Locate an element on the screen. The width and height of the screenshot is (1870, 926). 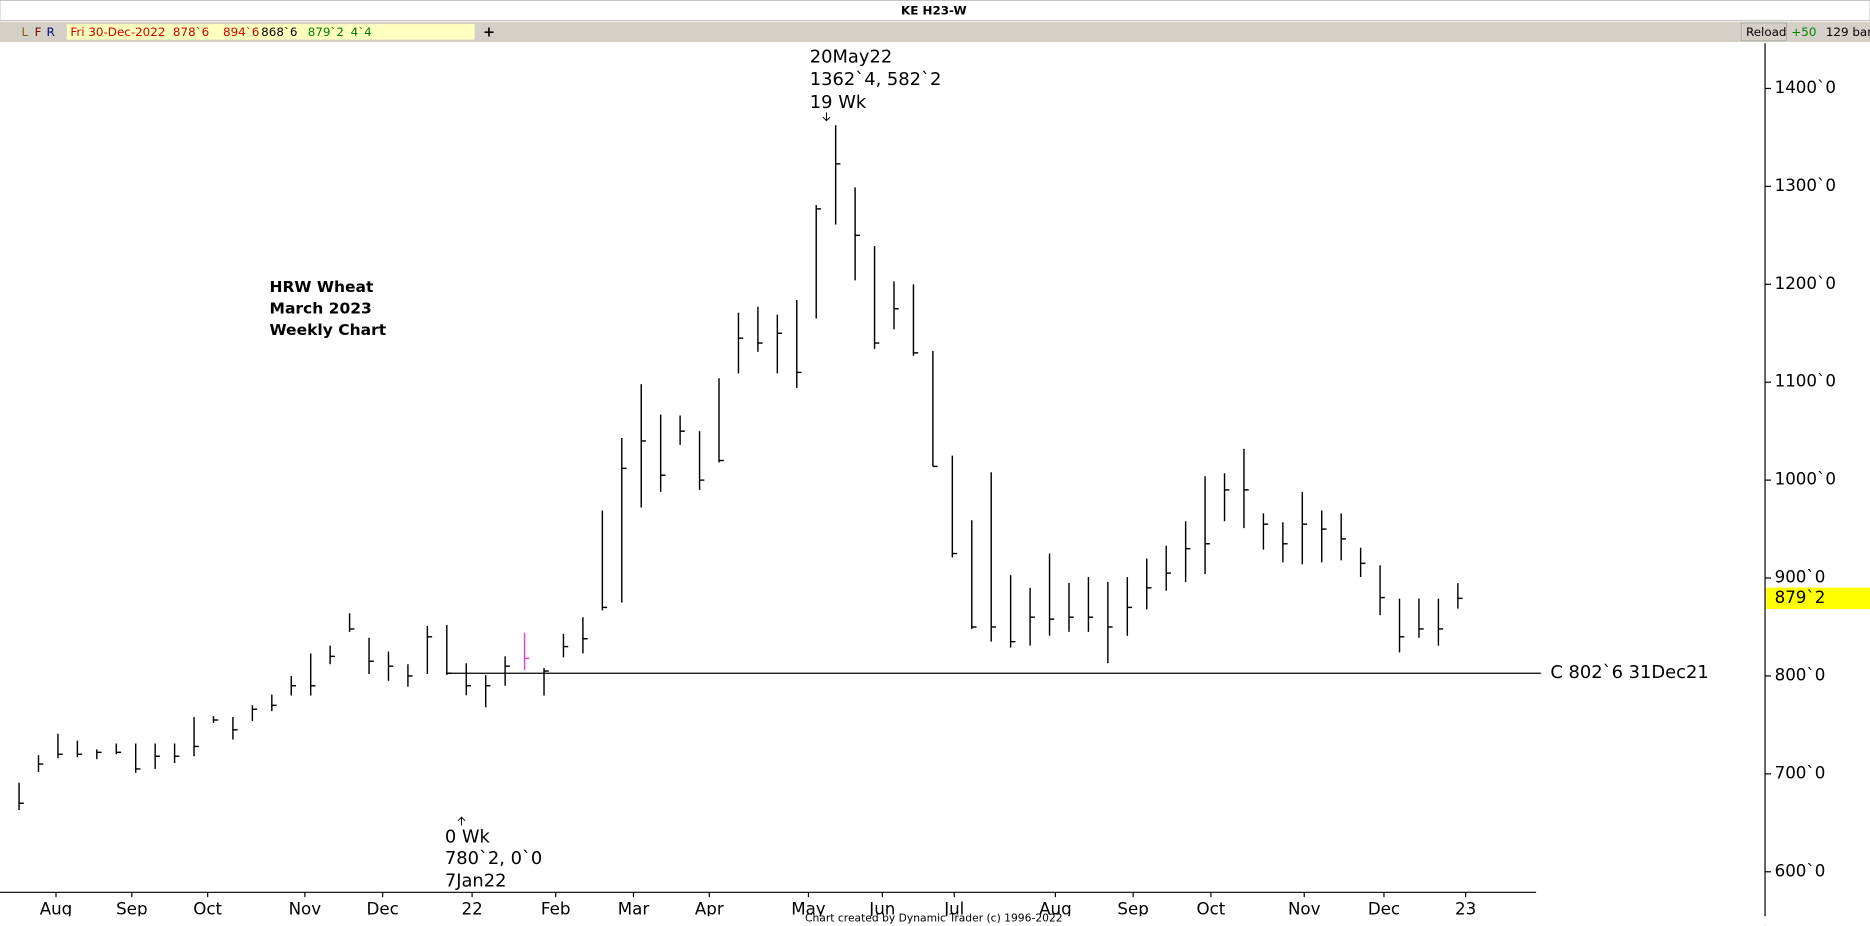
chart-note: March 2023 is located at coordinates (321, 309).